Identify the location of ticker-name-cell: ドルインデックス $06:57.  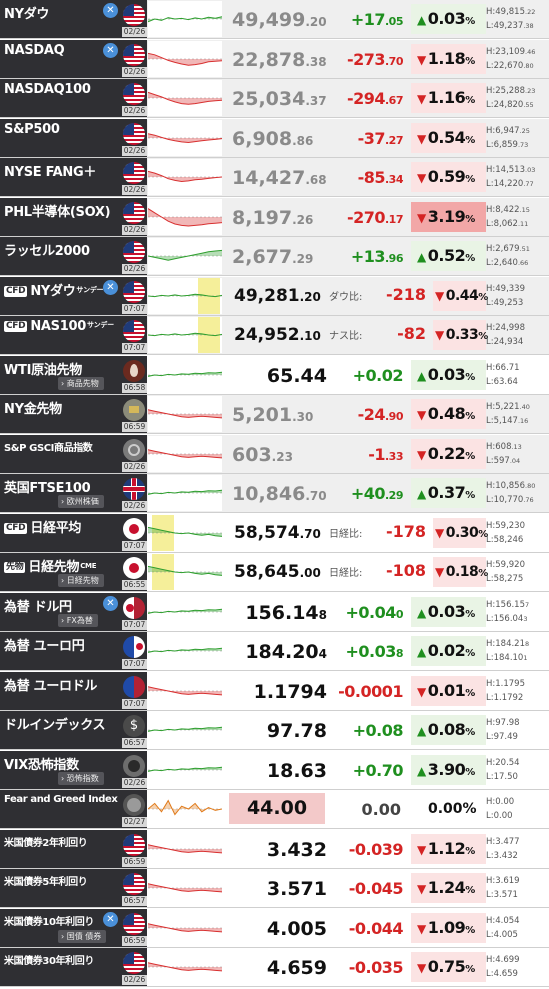
(73, 730).